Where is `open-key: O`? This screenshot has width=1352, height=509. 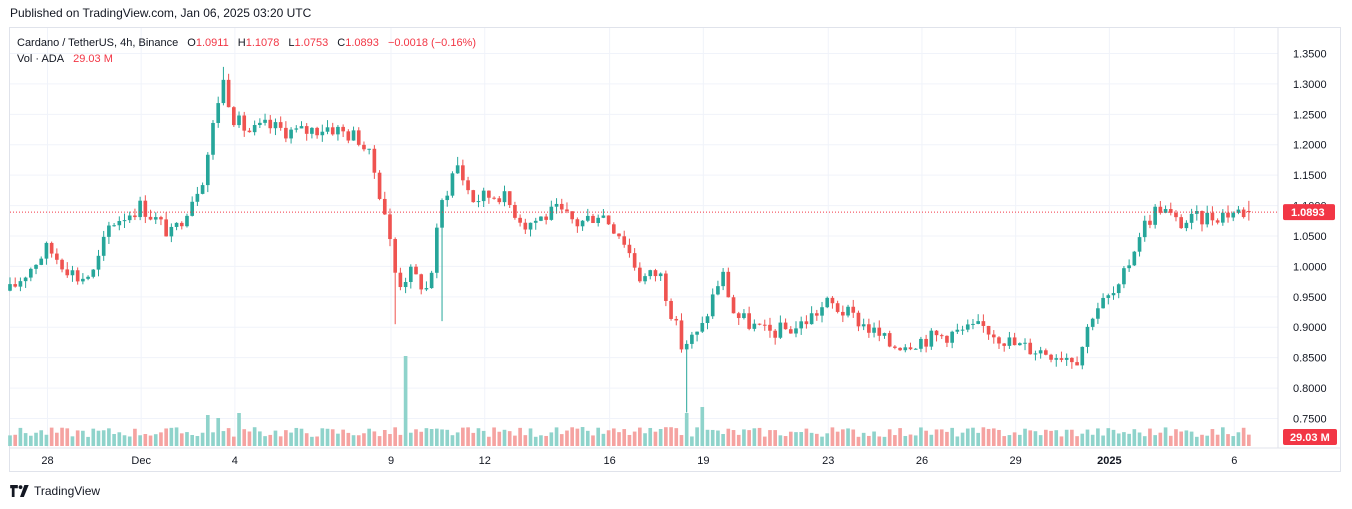
open-key: O is located at coordinates (191, 43).